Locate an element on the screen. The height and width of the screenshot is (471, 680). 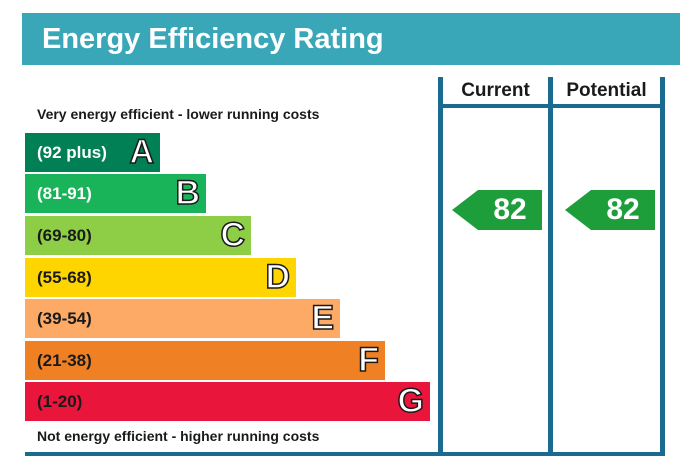
band-letter: B is located at coordinates (188, 193).